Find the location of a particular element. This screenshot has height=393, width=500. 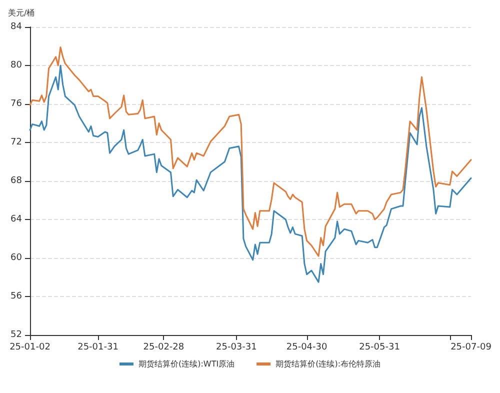

y-axis-title: 美元/桶 is located at coordinates (21, 13).